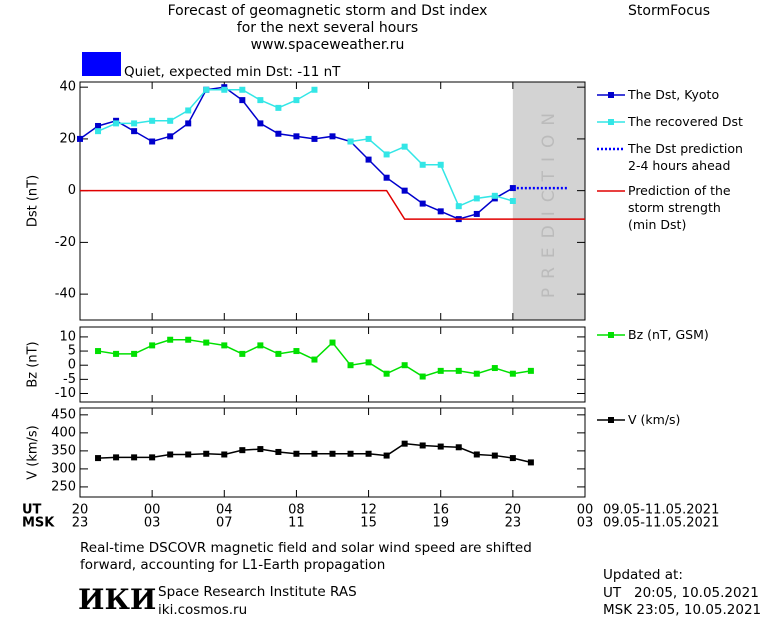 This screenshot has height=620, width=760. I want to click on legend-label: The Dst prediction 2-4 hours ahead, so click(685, 157).